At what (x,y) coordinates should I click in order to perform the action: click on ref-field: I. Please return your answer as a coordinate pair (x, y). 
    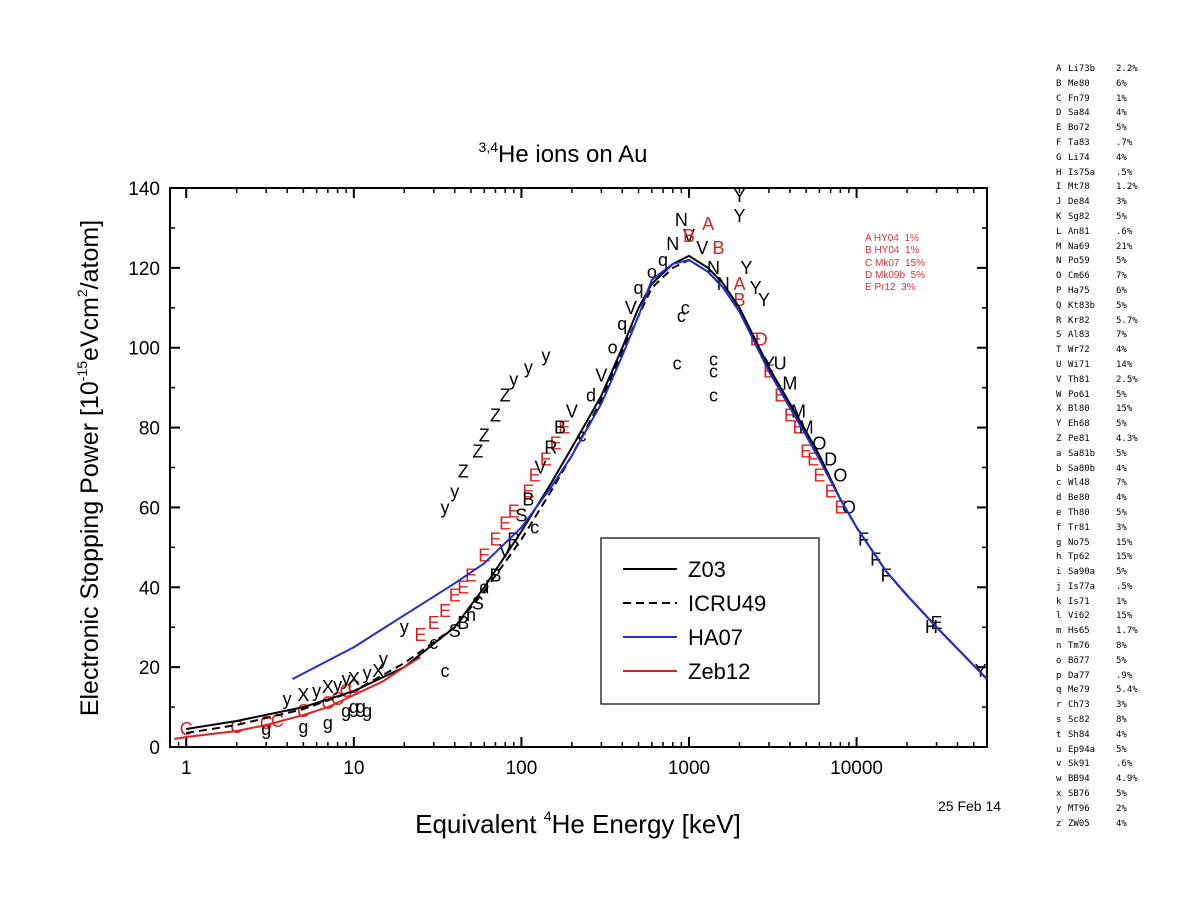
    Looking at the image, I should click on (1059, 187).